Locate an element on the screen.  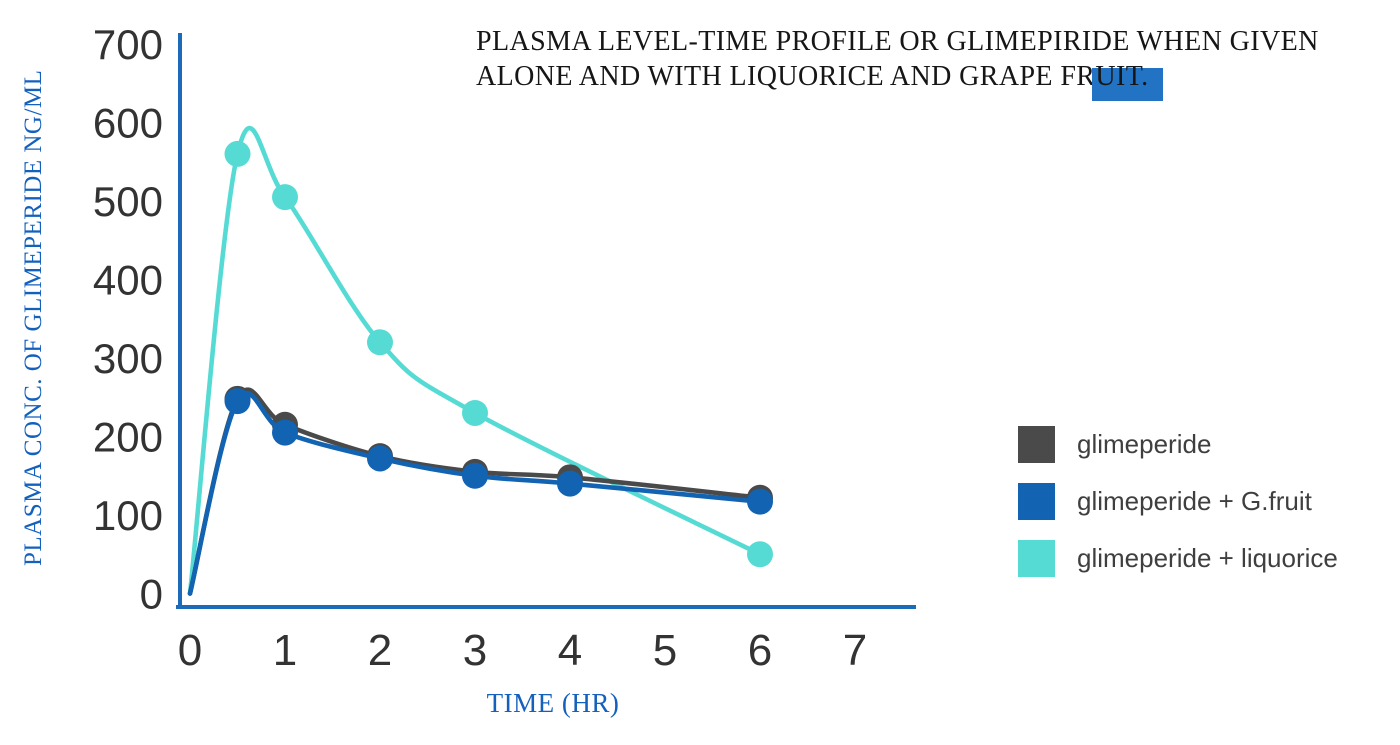
y-tick-label-500: 500 is located at coordinates (128, 201).